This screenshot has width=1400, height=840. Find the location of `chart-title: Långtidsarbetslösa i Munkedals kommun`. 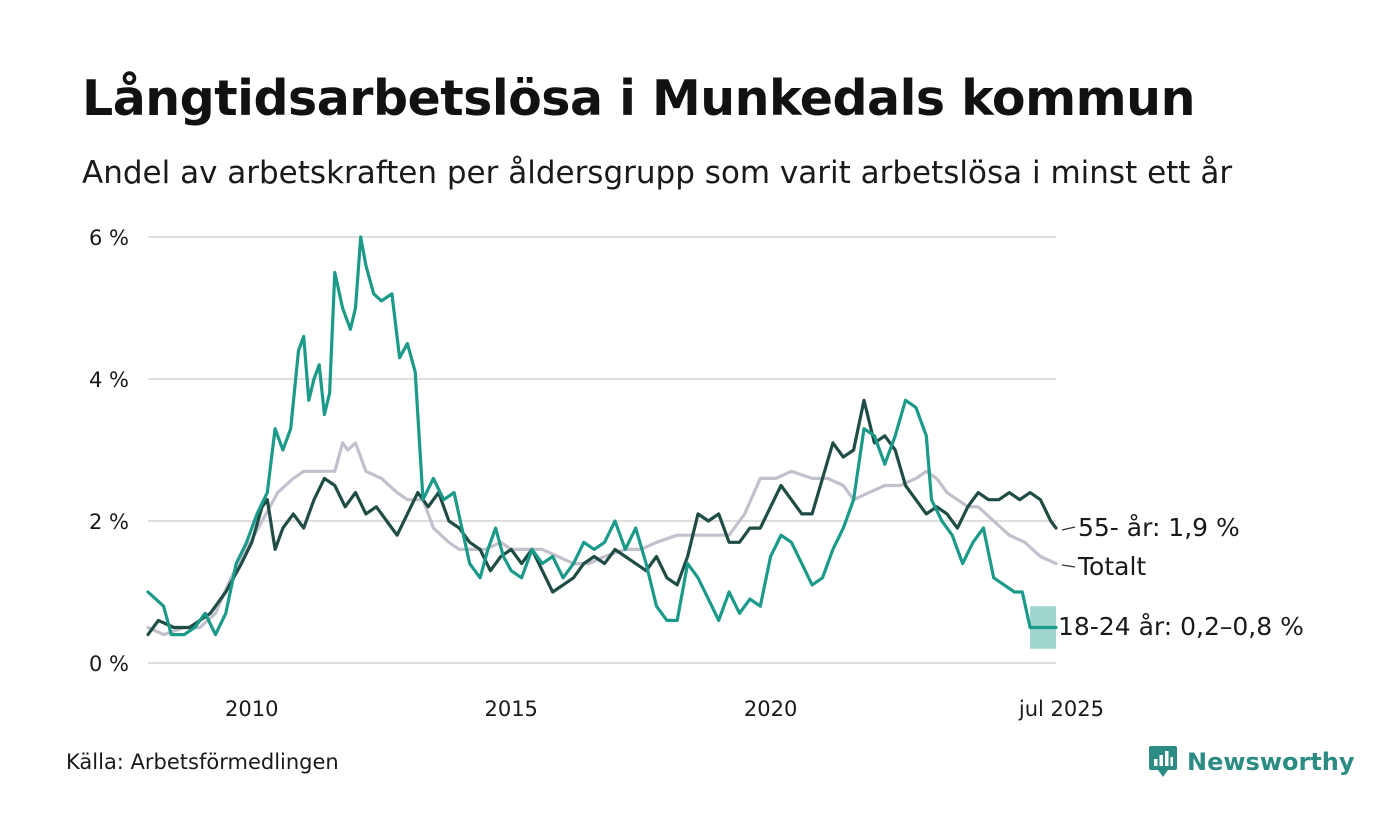

chart-title: Långtidsarbetslösa i Munkedals kommun is located at coordinates (638, 98).